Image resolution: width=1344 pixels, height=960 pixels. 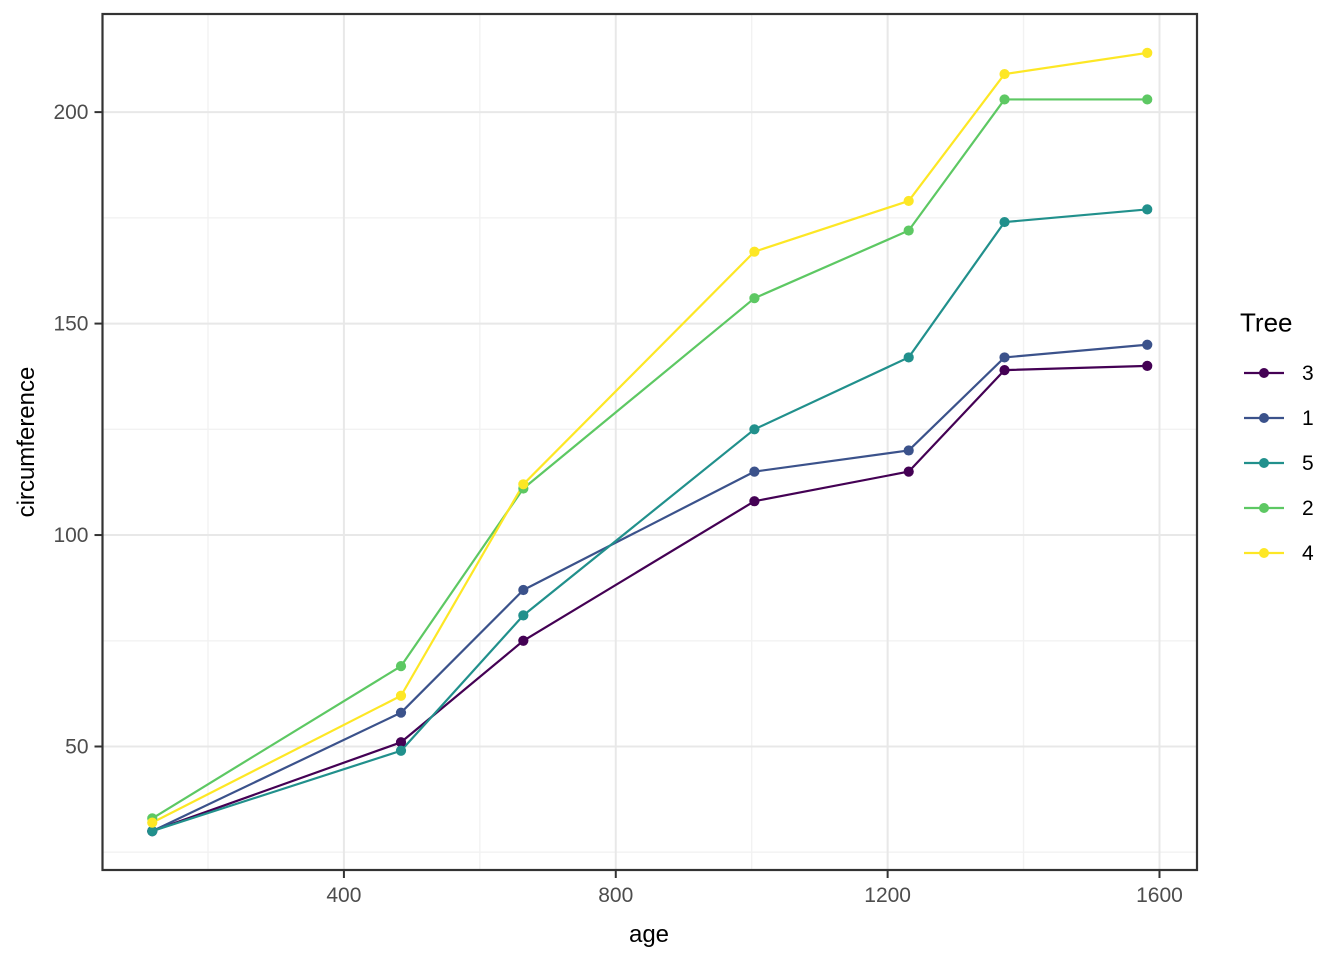 I want to click on y-tick-label: 150, so click(x=70, y=324).